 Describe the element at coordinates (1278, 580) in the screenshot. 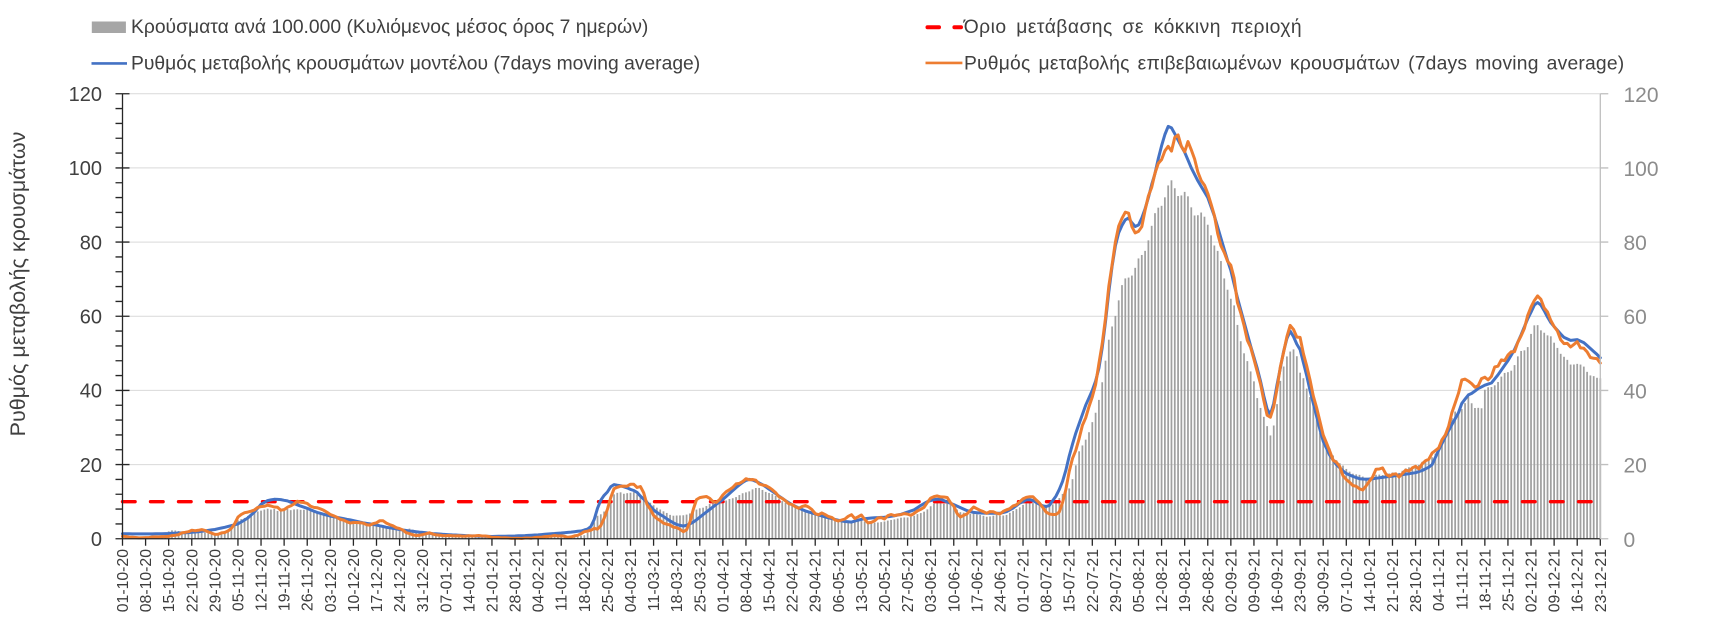

I see `svg-text: 16-09-21` at that location.